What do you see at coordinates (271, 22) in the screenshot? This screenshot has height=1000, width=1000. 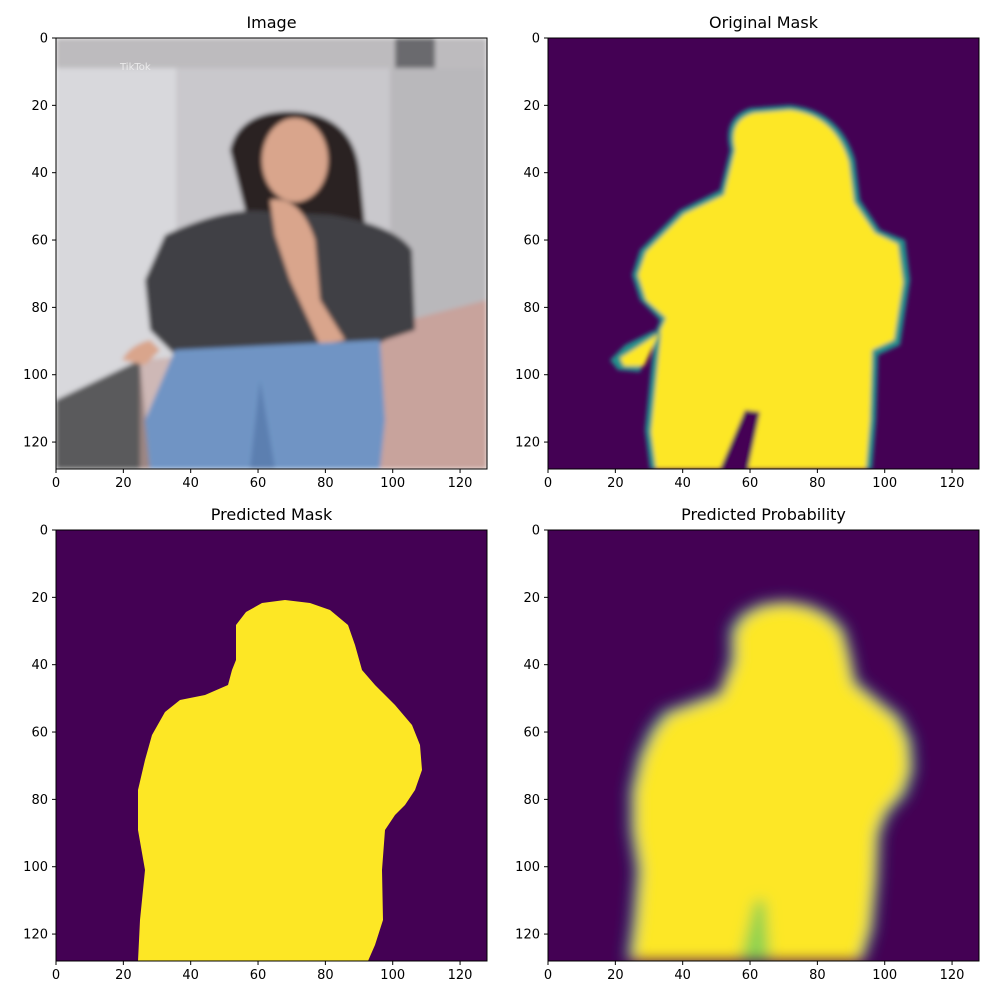 I see `panel-title: Image` at bounding box center [271, 22].